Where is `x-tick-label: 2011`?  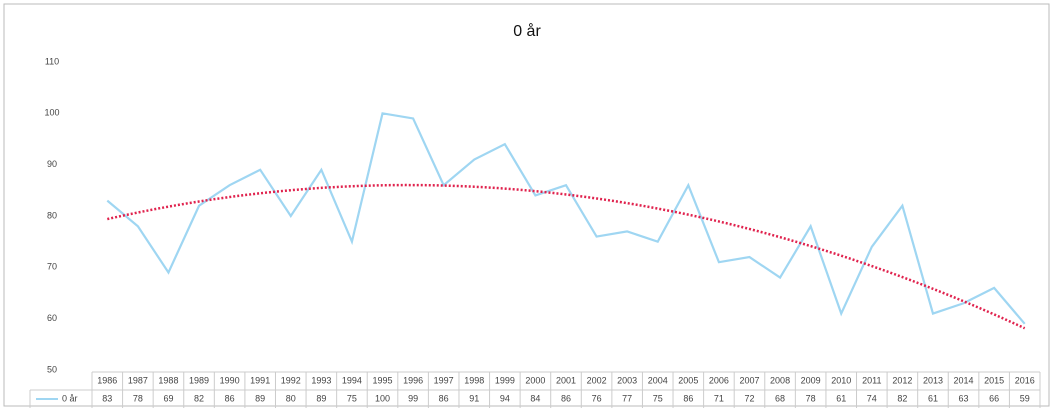
x-tick-label: 2011 is located at coordinates (871, 380).